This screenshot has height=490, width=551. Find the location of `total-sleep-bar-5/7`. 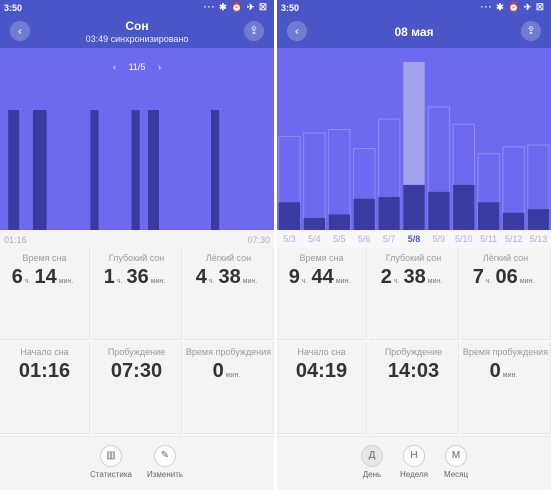

total-sleep-bar-5/7 is located at coordinates (389, 174).